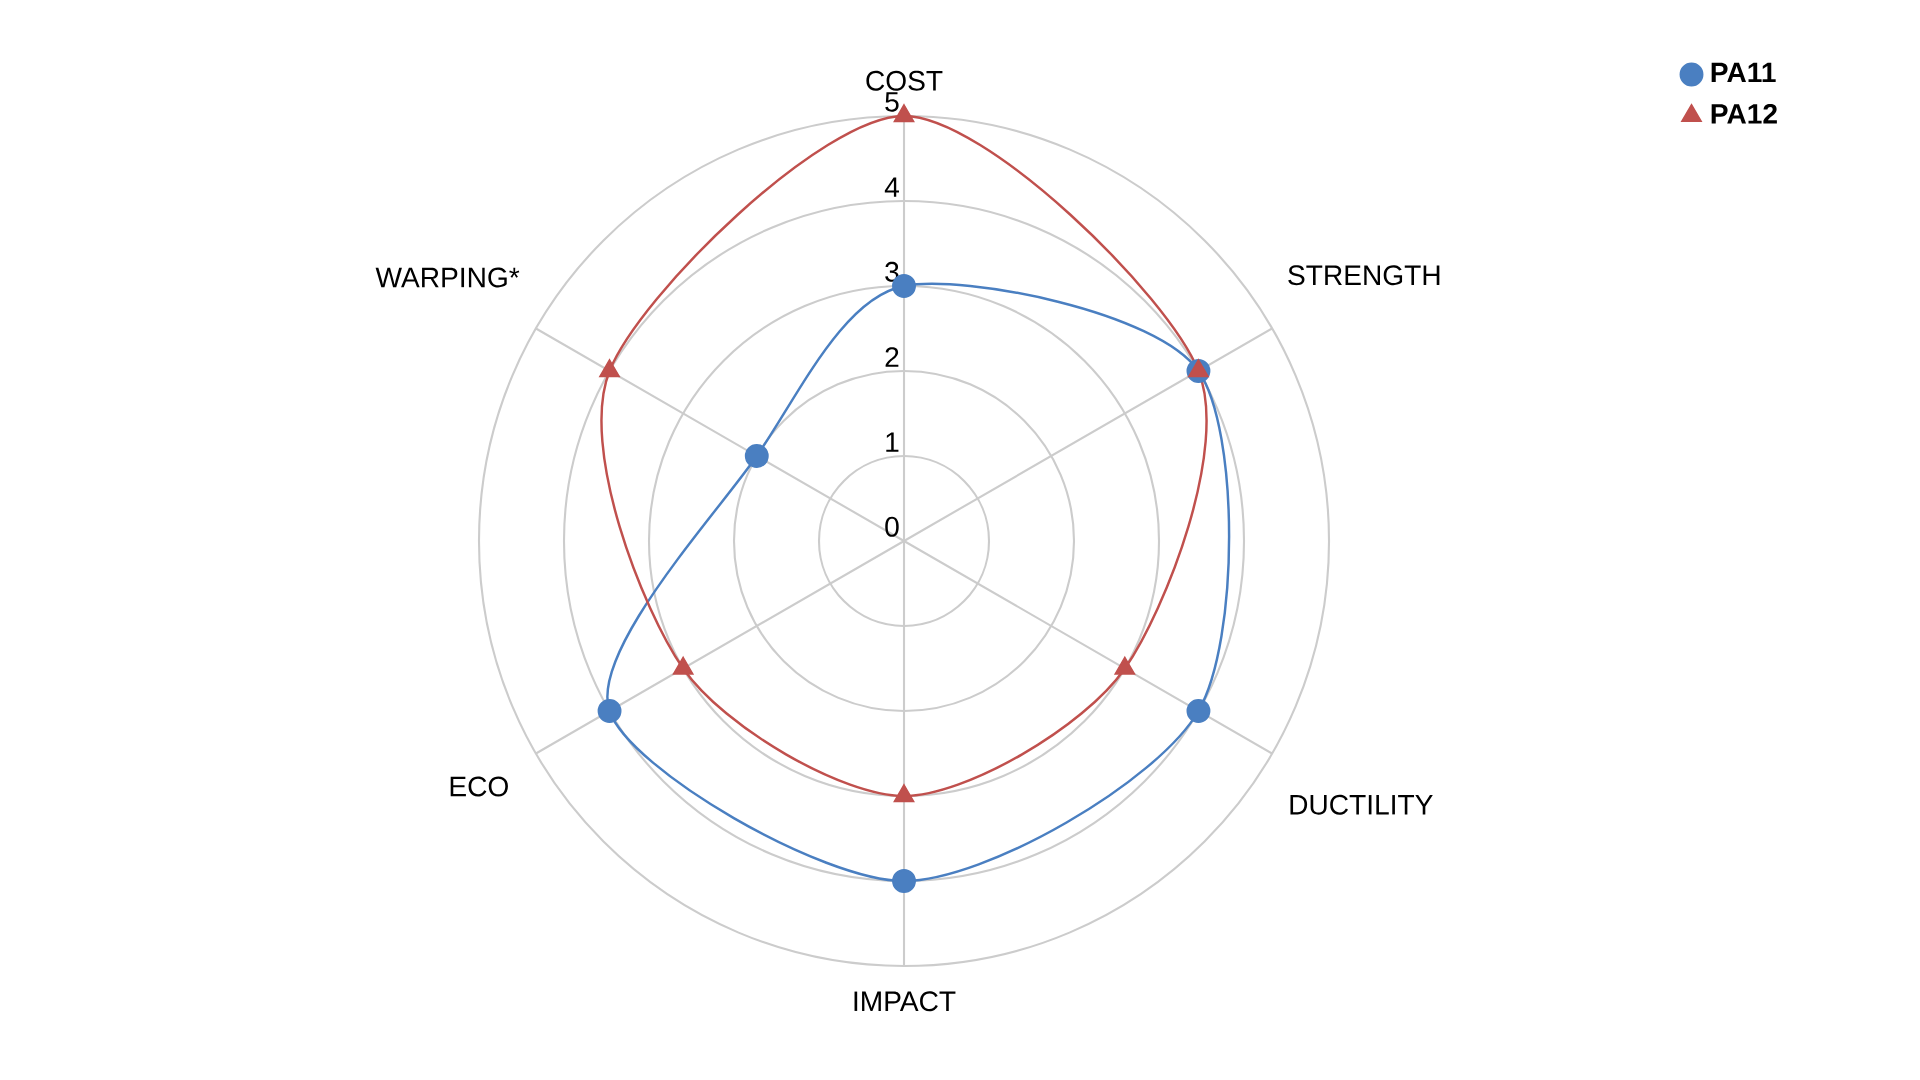 This screenshot has width=1920, height=1080. What do you see at coordinates (892, 357) in the screenshot?
I see `y-tick-label: 2` at bounding box center [892, 357].